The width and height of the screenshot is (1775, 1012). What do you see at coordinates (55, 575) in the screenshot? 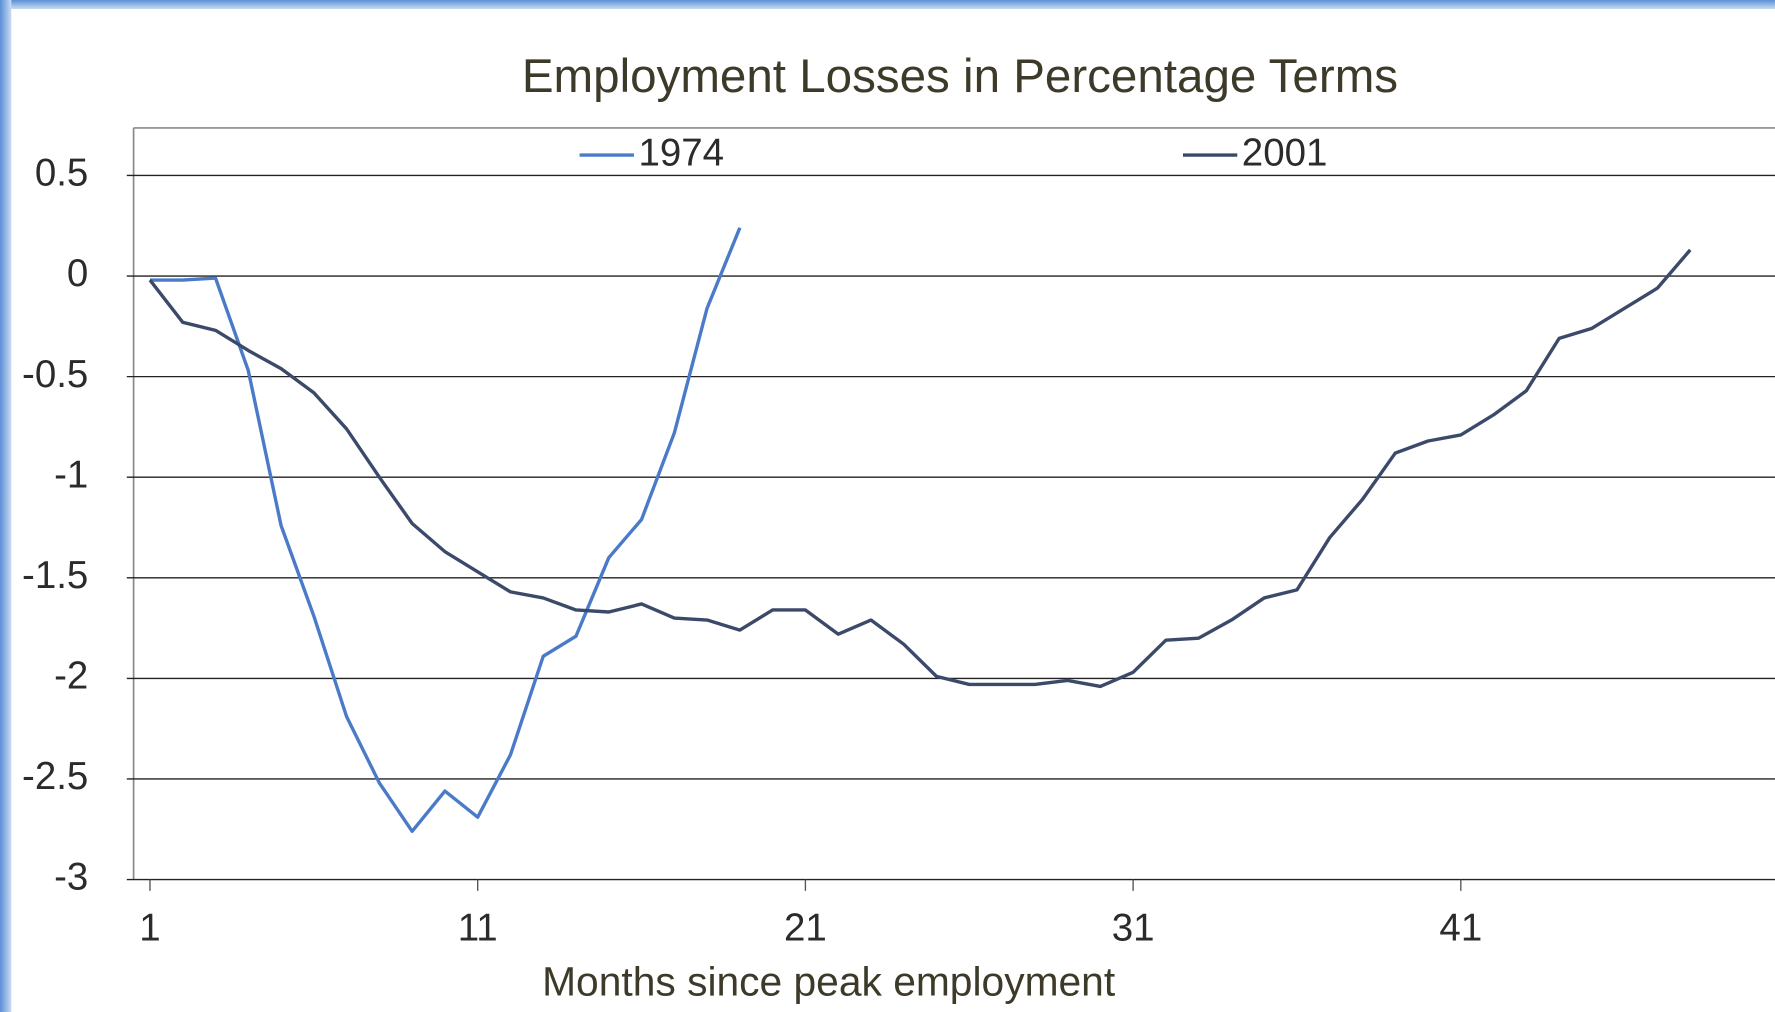
I see `y-tick-label: -1.5` at bounding box center [55, 575].